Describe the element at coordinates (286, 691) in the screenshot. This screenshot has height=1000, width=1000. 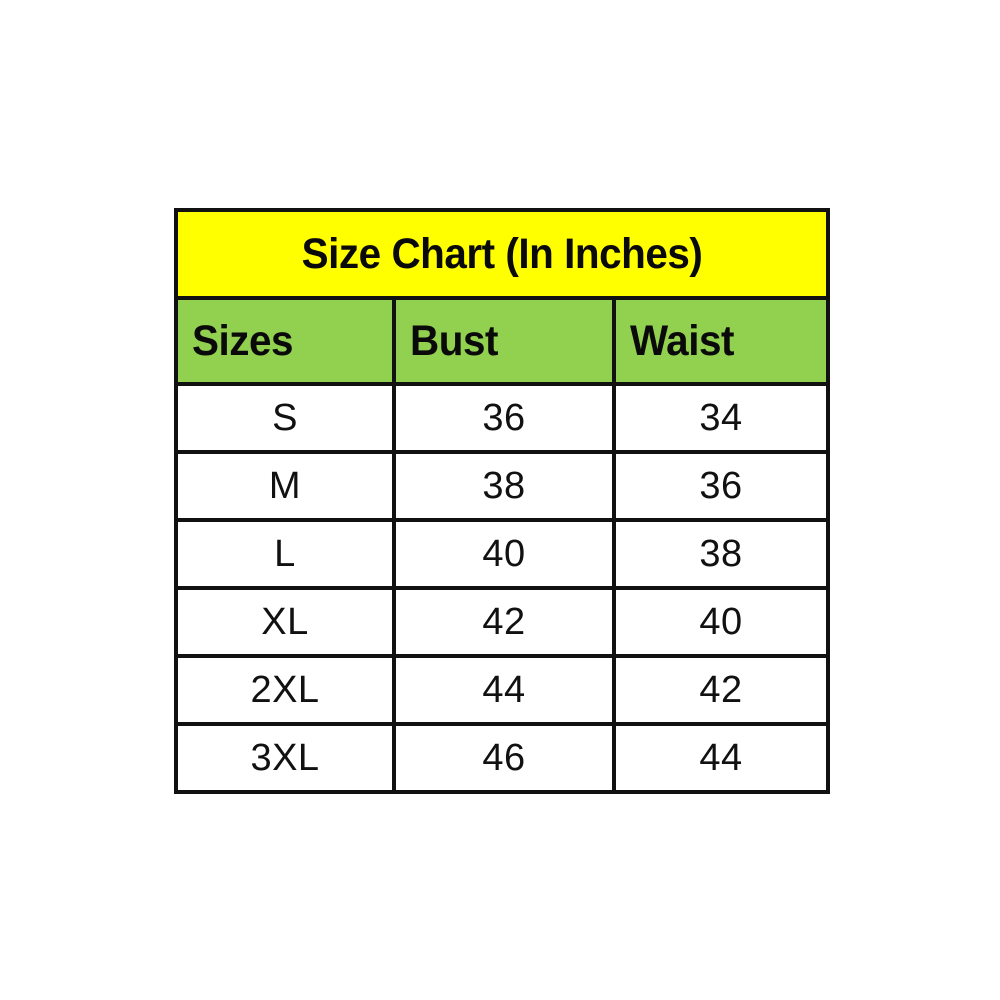
I see `cell-size: 2XL` at that location.